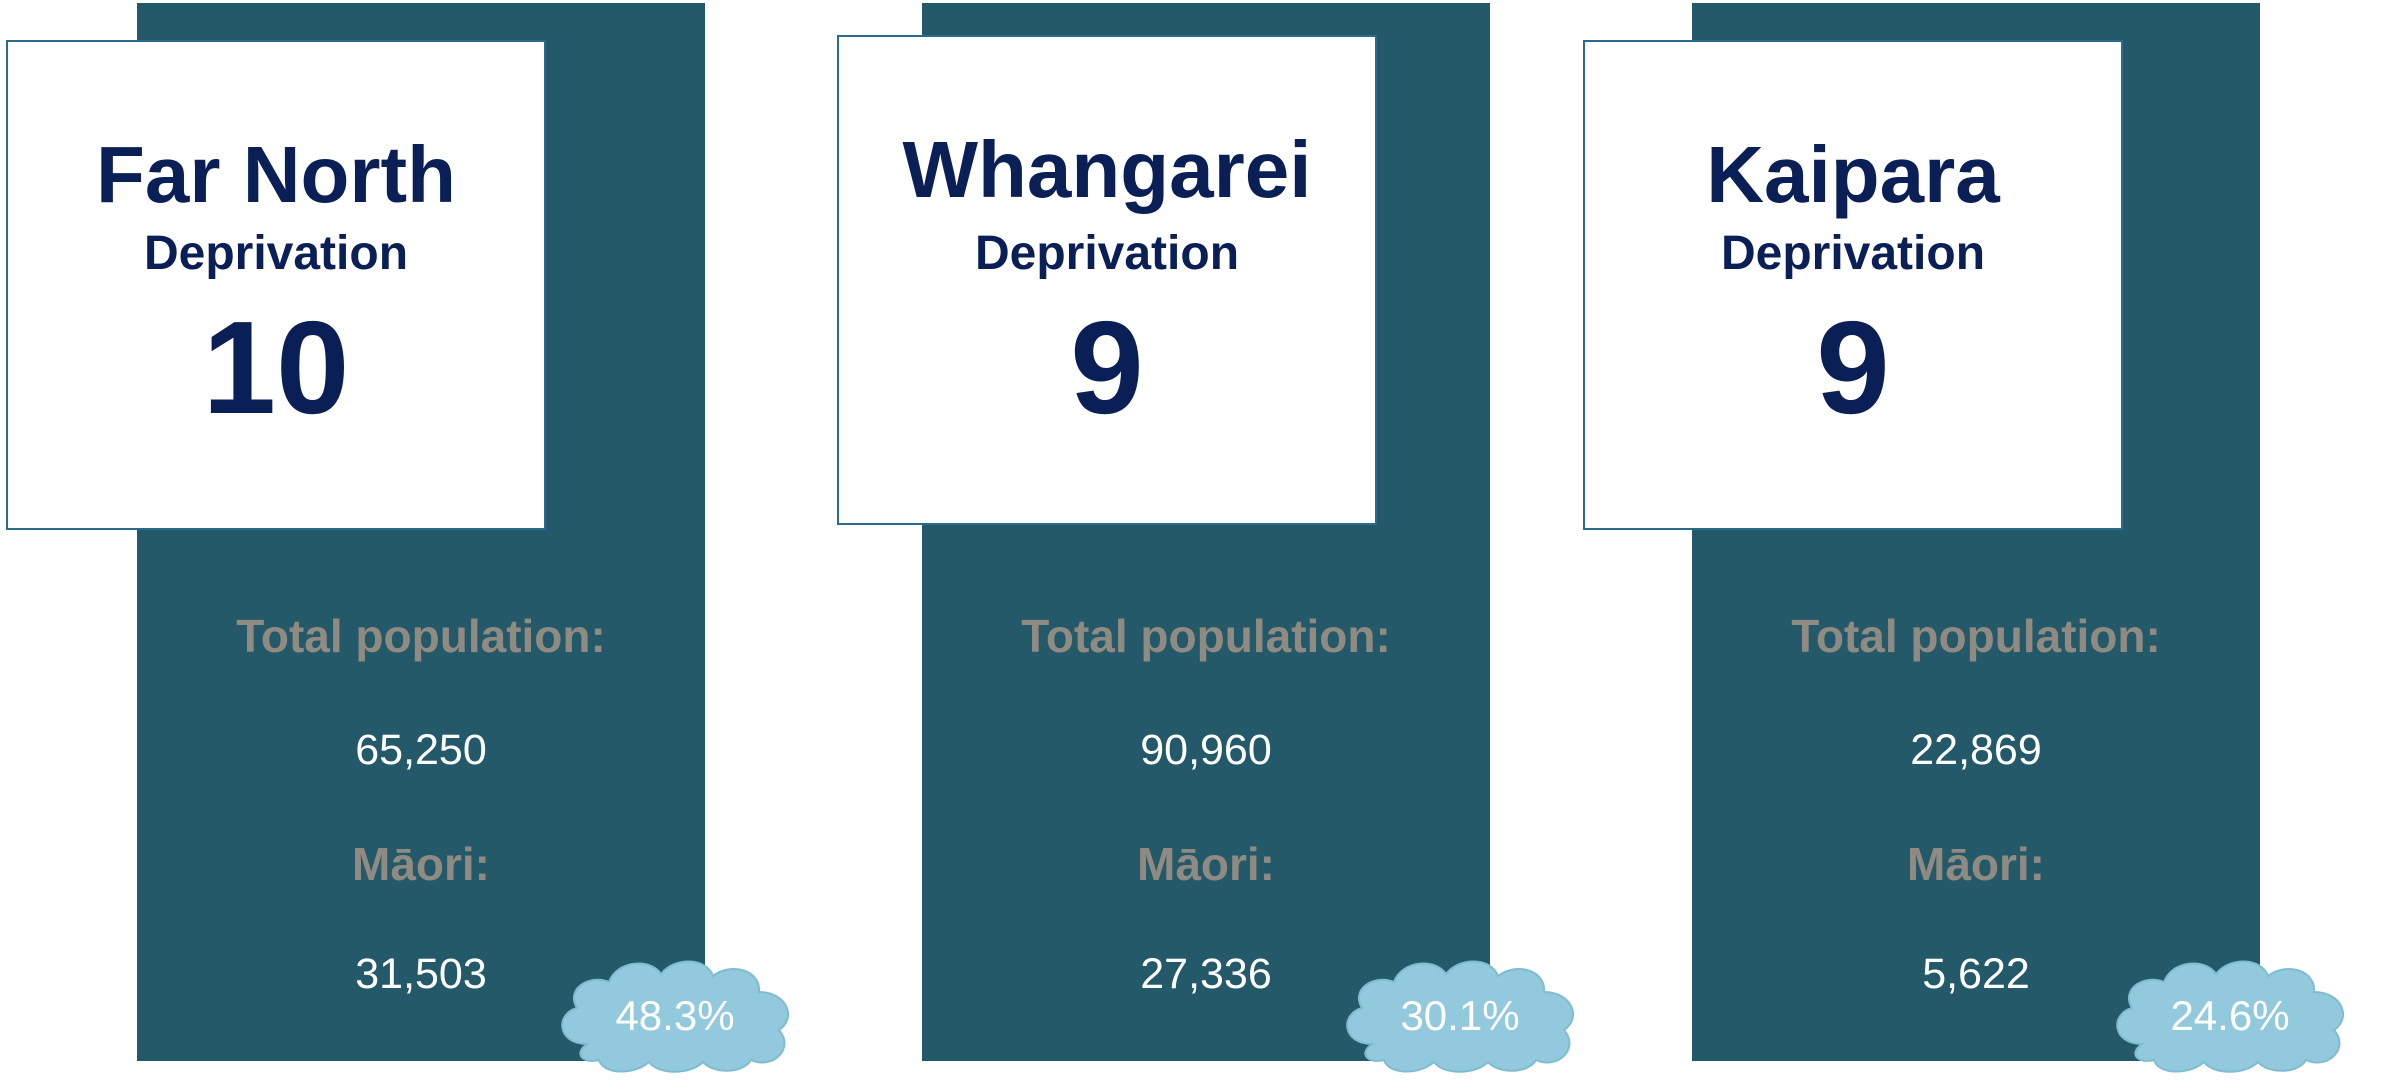 Image resolution: width=2386 pixels, height=1081 pixels. I want to click on maori-share: 30.1%, so click(1459, 1015).